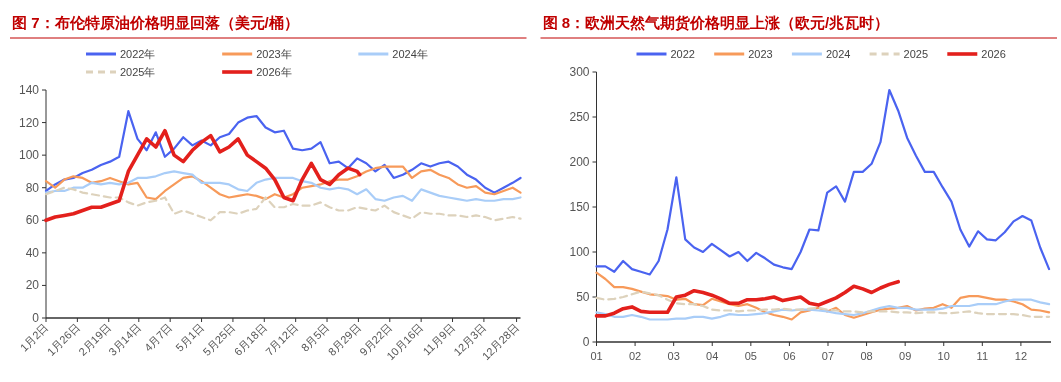  I want to click on legend-label: 2025, so click(916, 54).